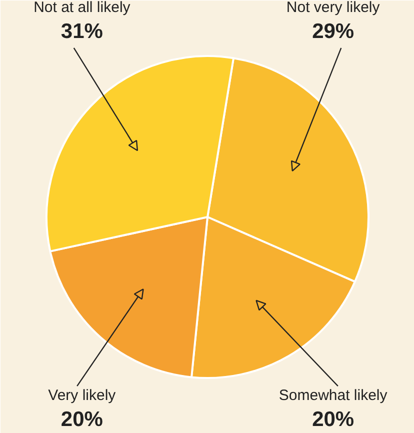 The width and height of the screenshot is (414, 433). What do you see at coordinates (82, 31) in the screenshot?
I see `data-label: 31%` at bounding box center [82, 31].